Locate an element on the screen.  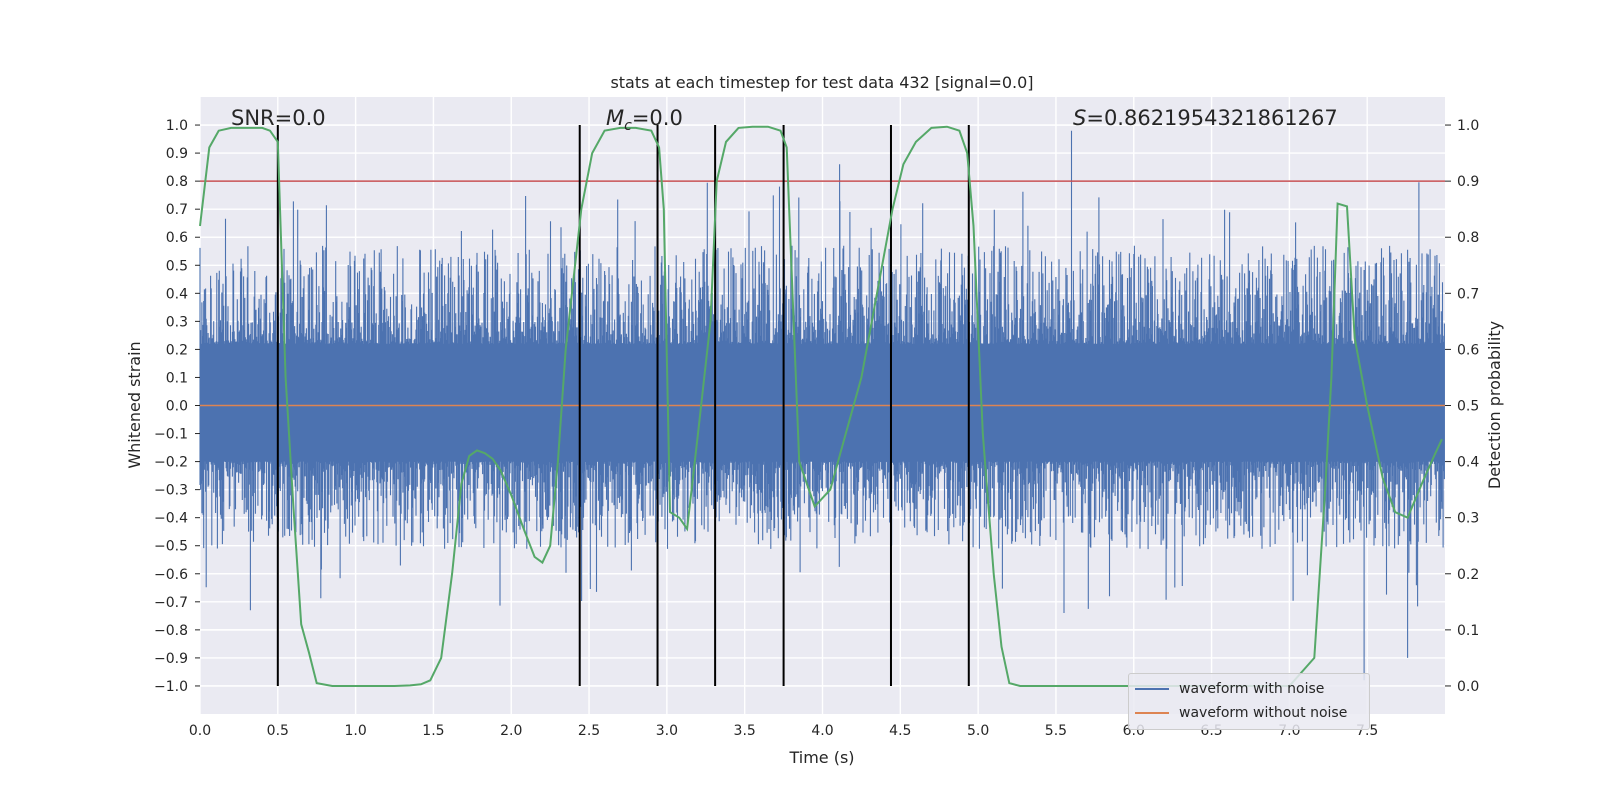
chirp-mass-value: =0.0 is located at coordinates (657, 118).